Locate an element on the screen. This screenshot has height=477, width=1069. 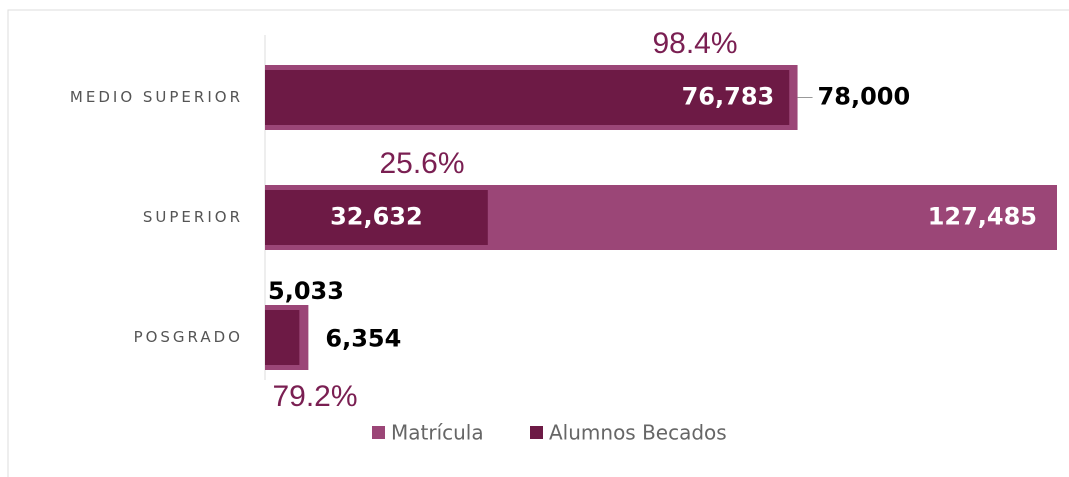
value-label: 127,485 is located at coordinates (982, 217).